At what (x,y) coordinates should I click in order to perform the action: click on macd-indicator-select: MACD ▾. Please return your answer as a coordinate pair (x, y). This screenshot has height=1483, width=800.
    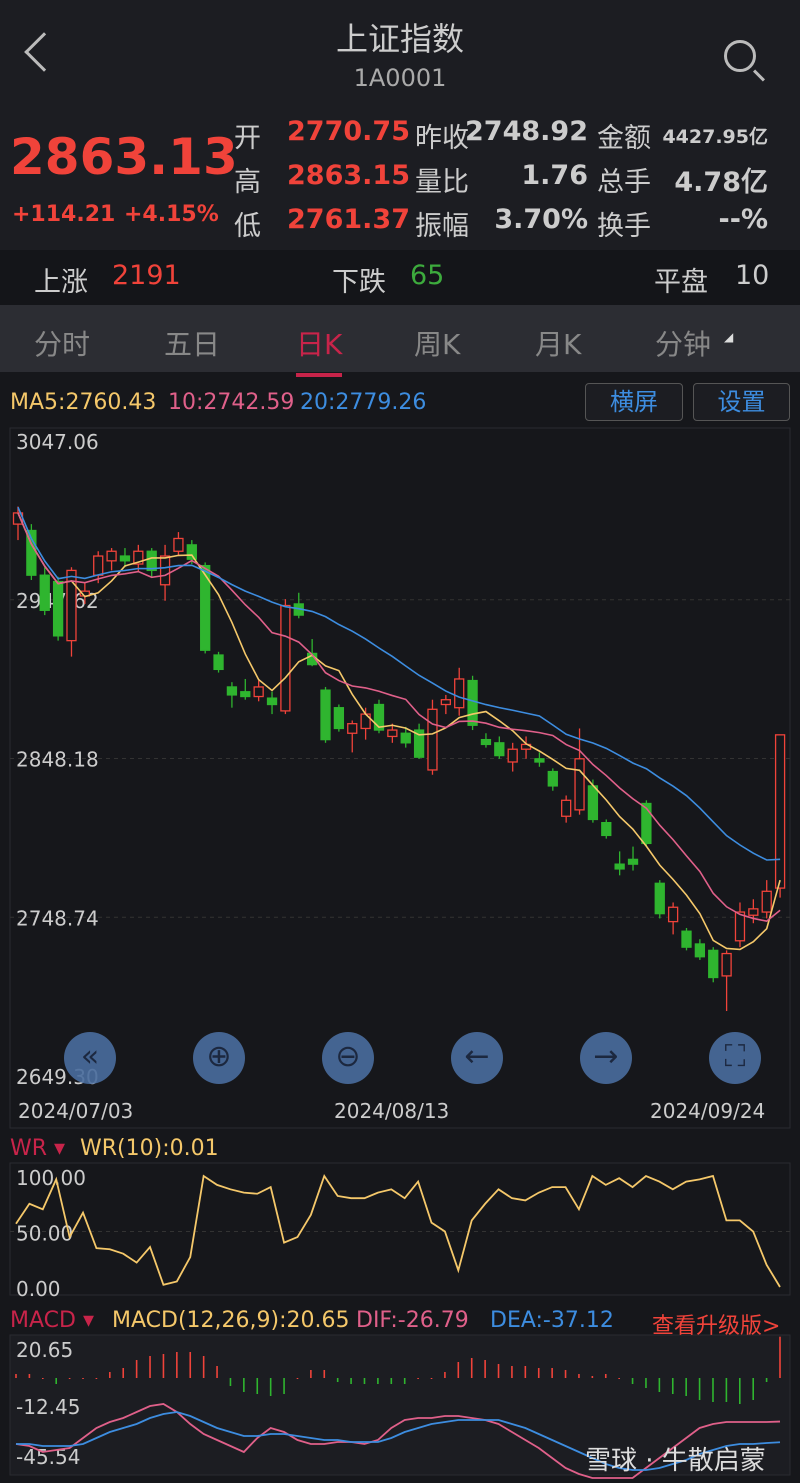
    Looking at the image, I should click on (52, 1320).